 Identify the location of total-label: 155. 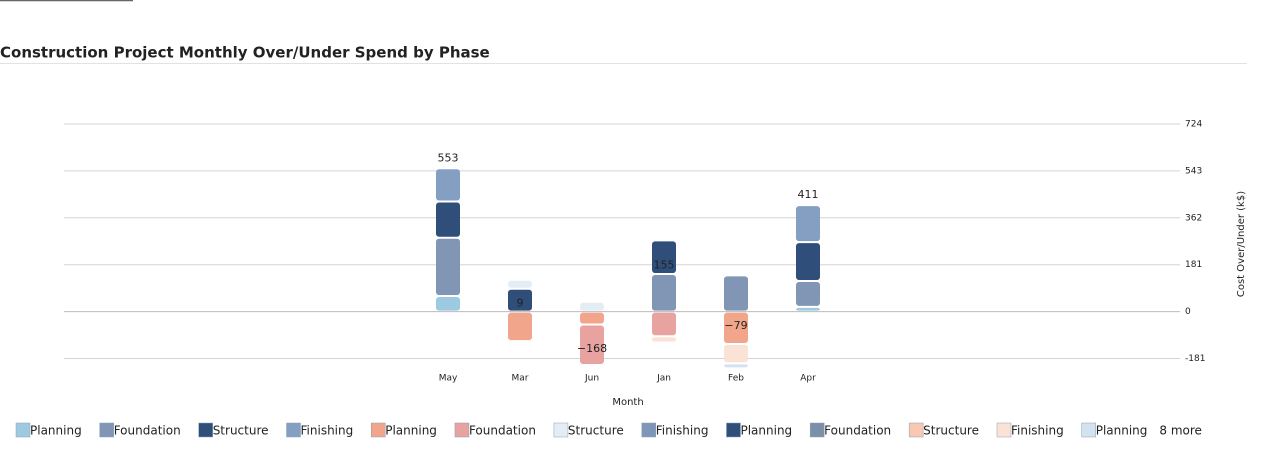
(664, 264).